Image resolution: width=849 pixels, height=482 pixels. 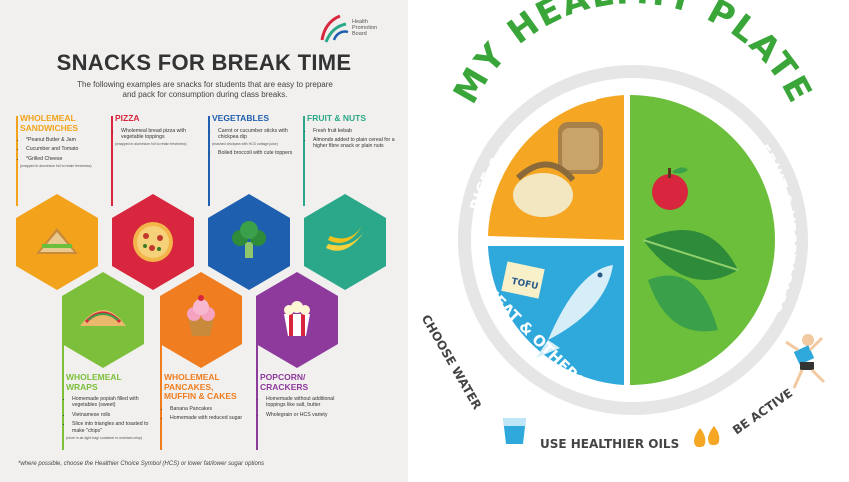 What do you see at coordinates (762, 411) in the screenshot?
I see `tip-be-active: BE ACTIVE` at bounding box center [762, 411].